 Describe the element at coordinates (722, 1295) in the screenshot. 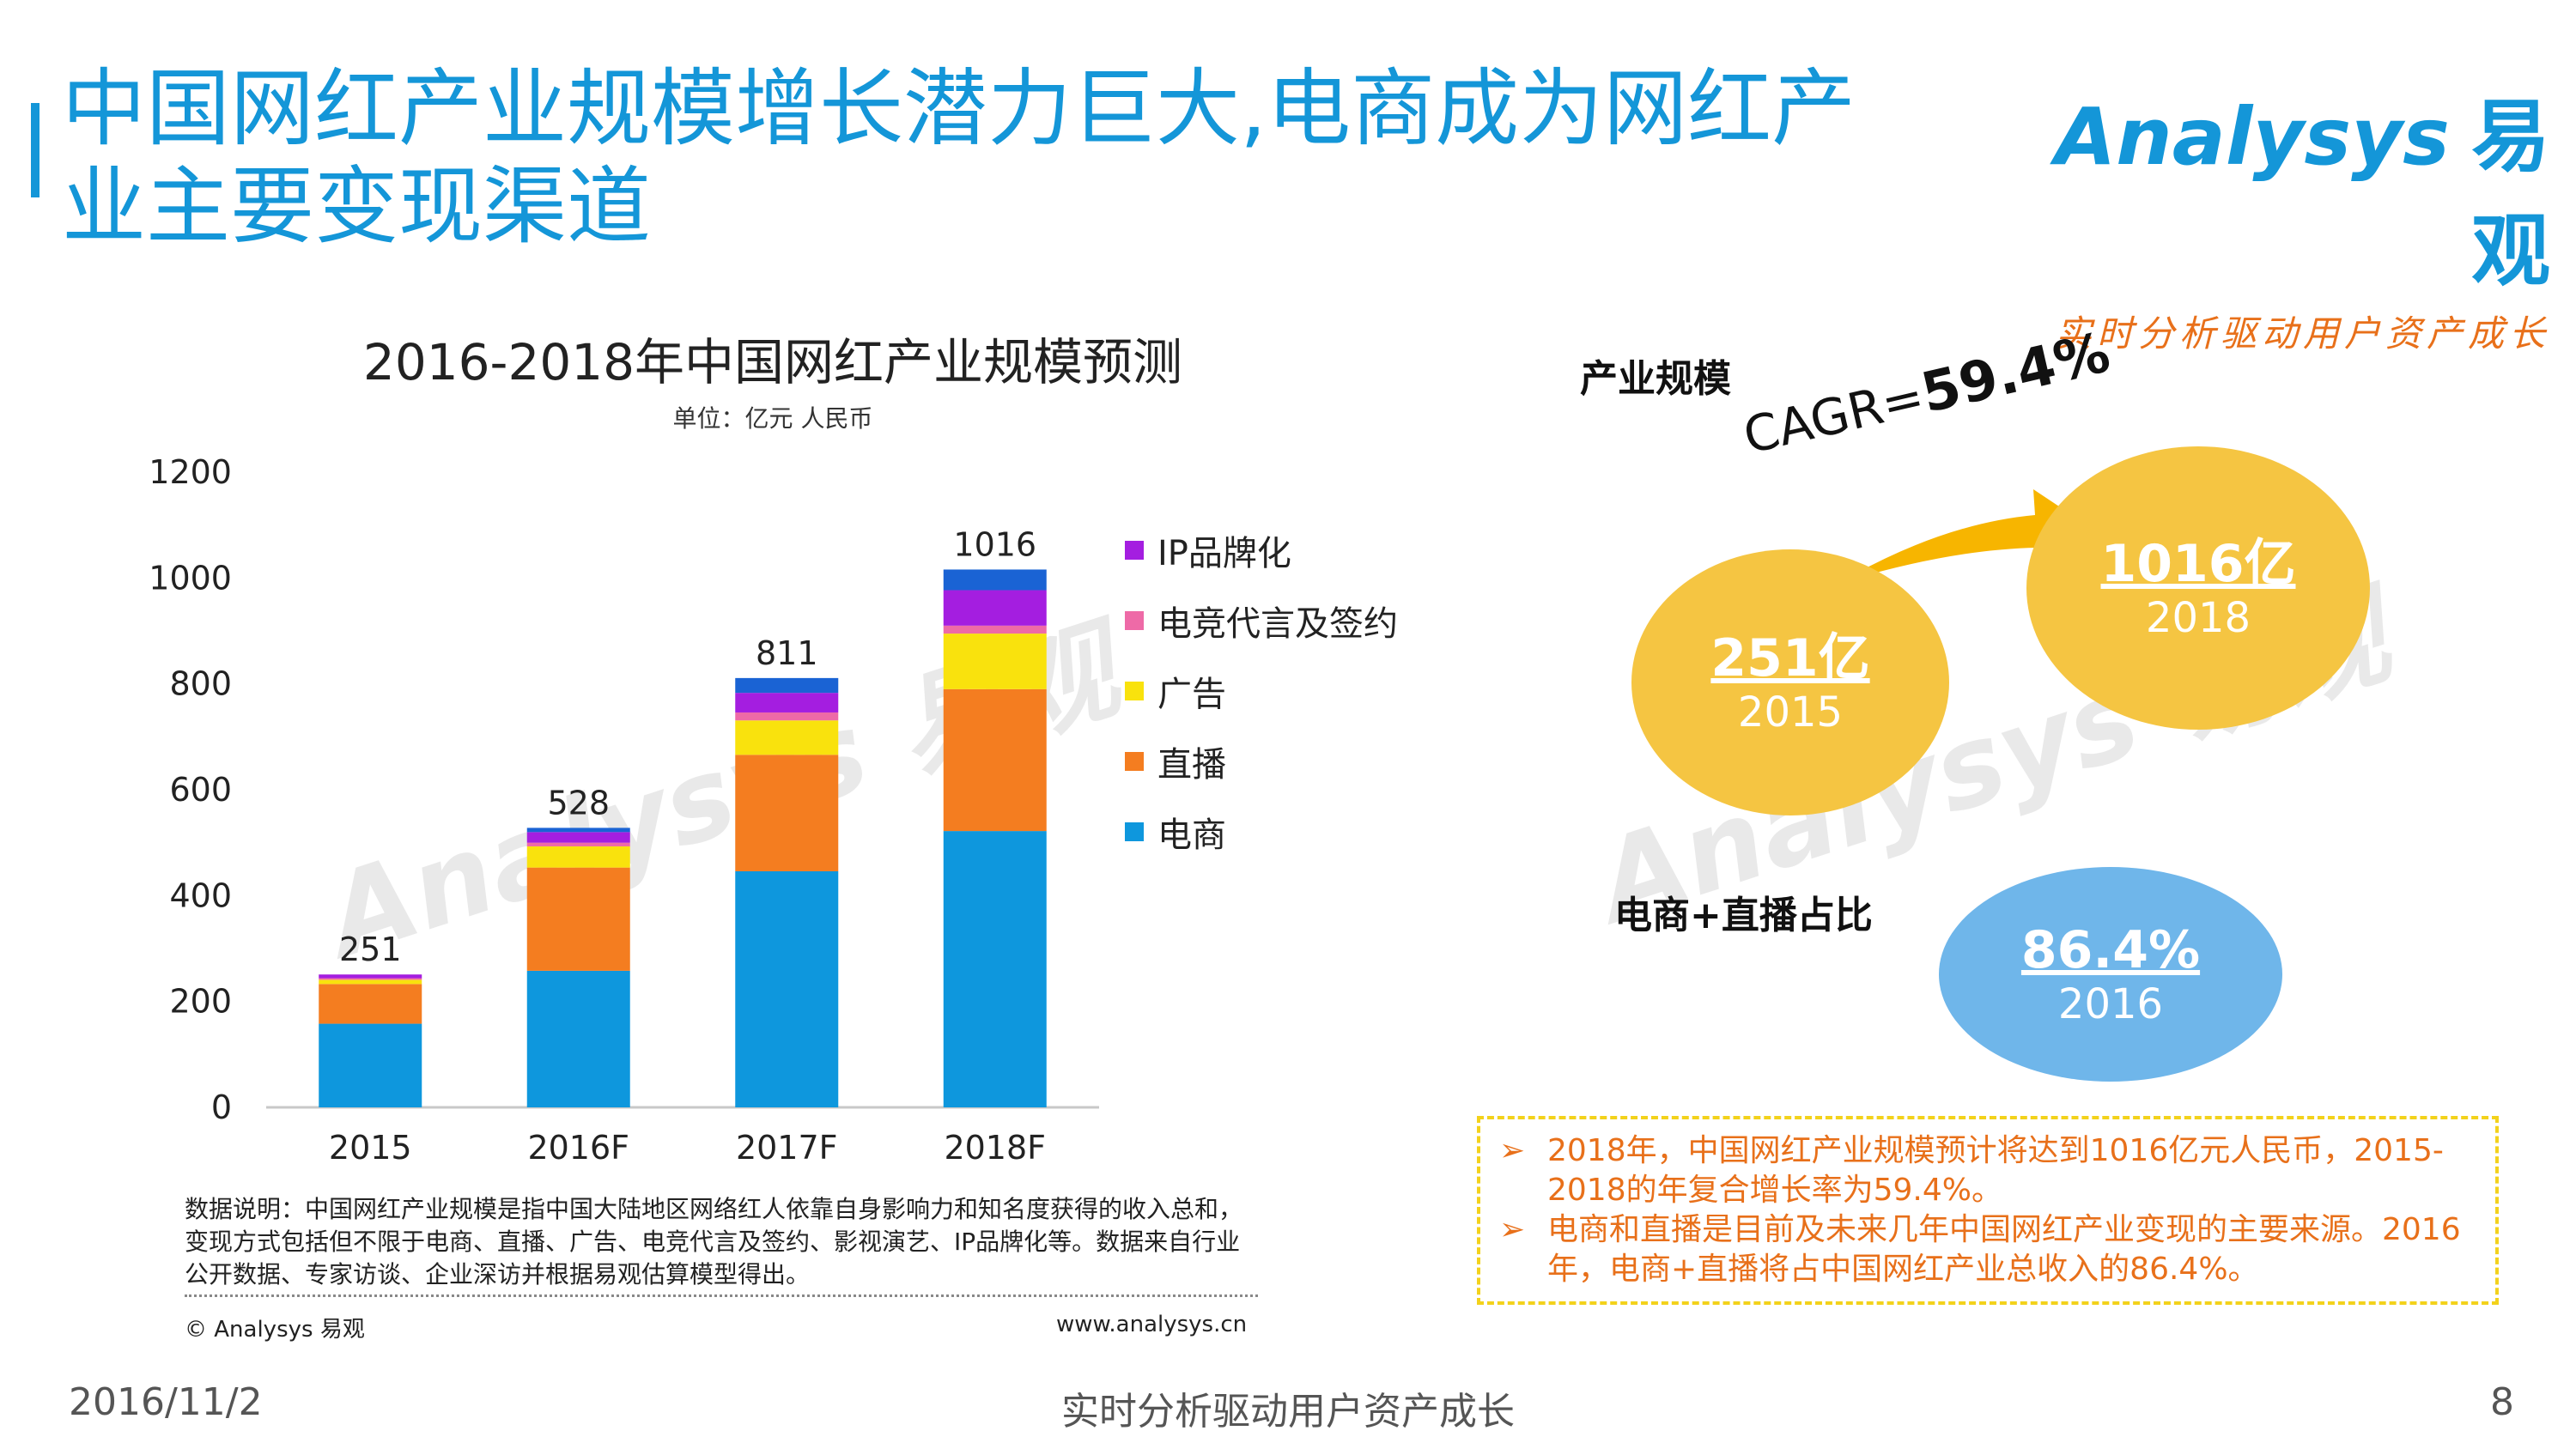

I see `divider` at that location.